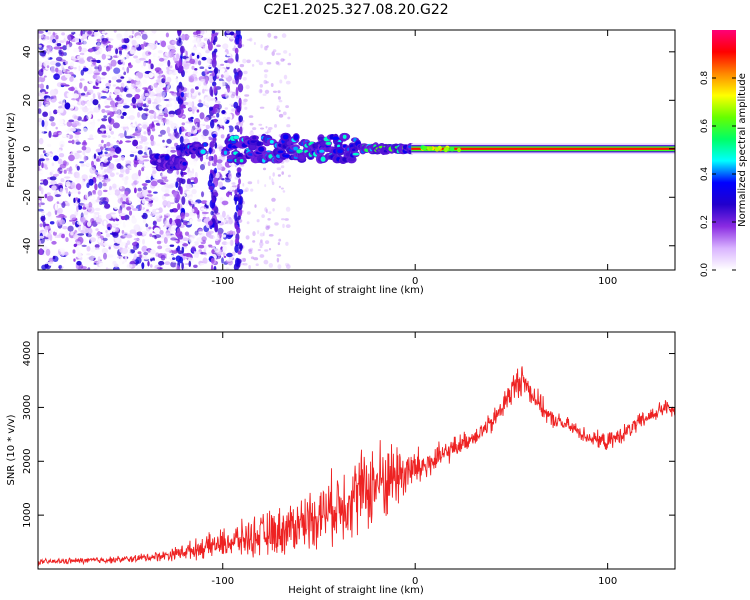 This screenshot has width=750, height=600. I want to click on y-tick-label: -20, so click(27, 197).